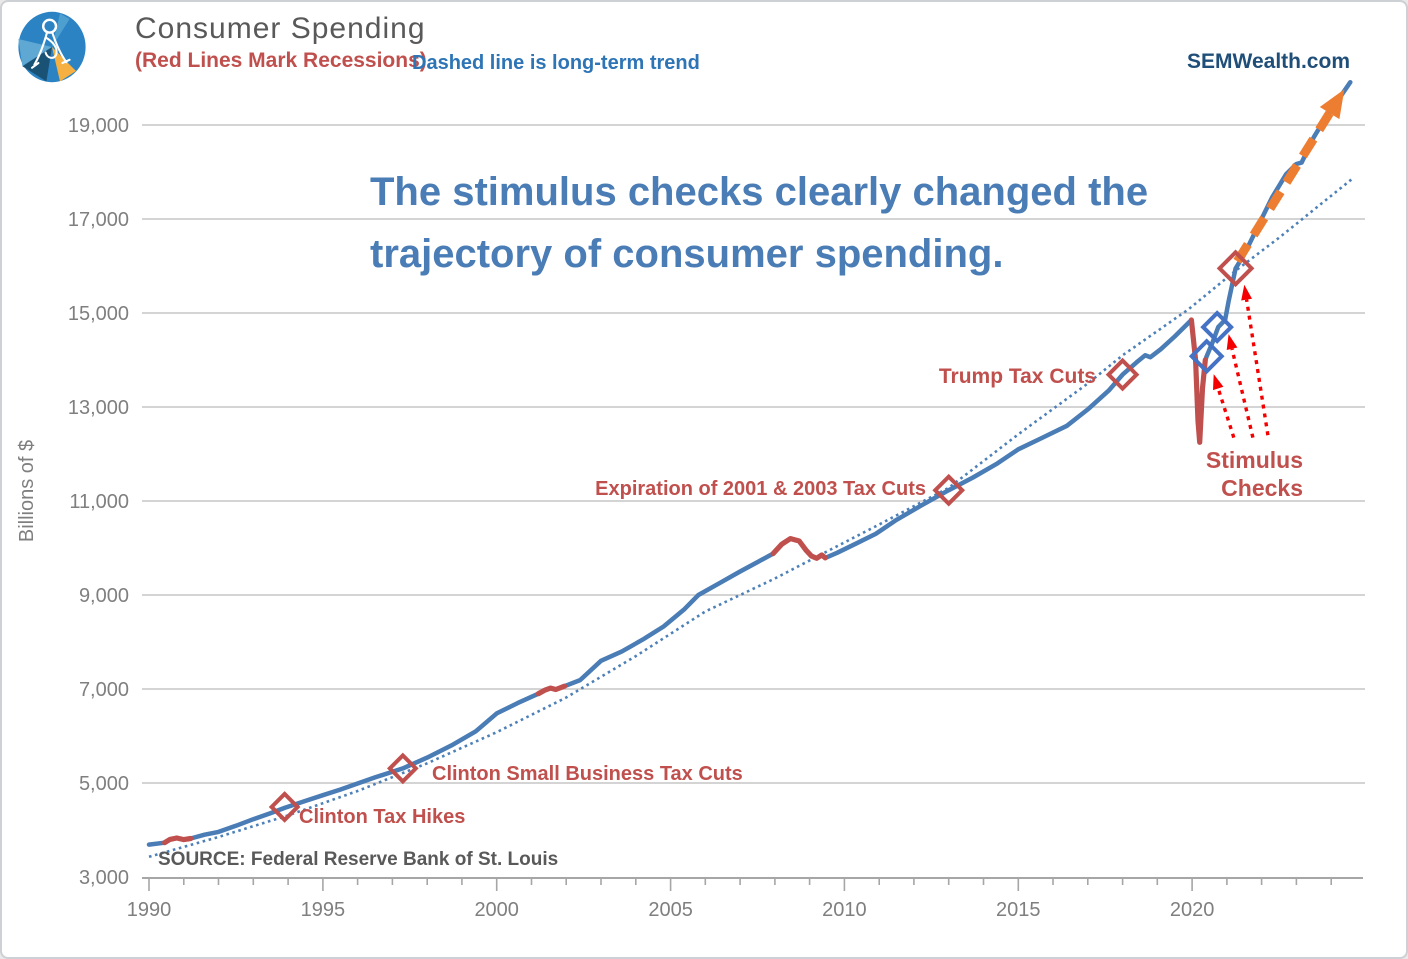  I want to click on stimulus-label-line2: Checks, so click(1262, 488).